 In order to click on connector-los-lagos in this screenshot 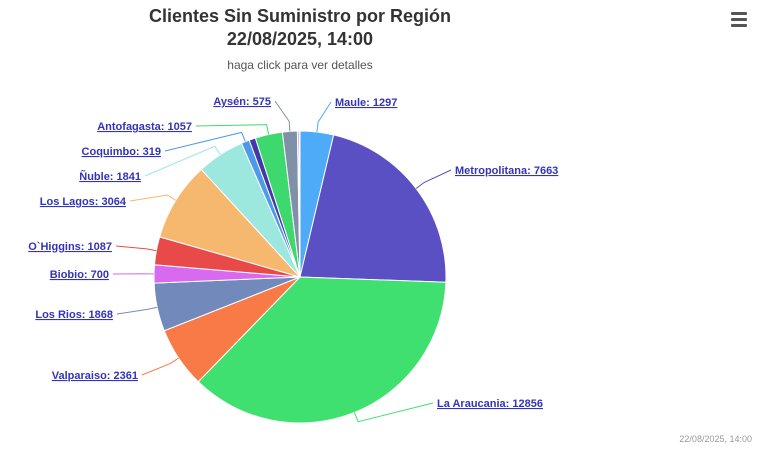, I will do `click(153, 198)`.